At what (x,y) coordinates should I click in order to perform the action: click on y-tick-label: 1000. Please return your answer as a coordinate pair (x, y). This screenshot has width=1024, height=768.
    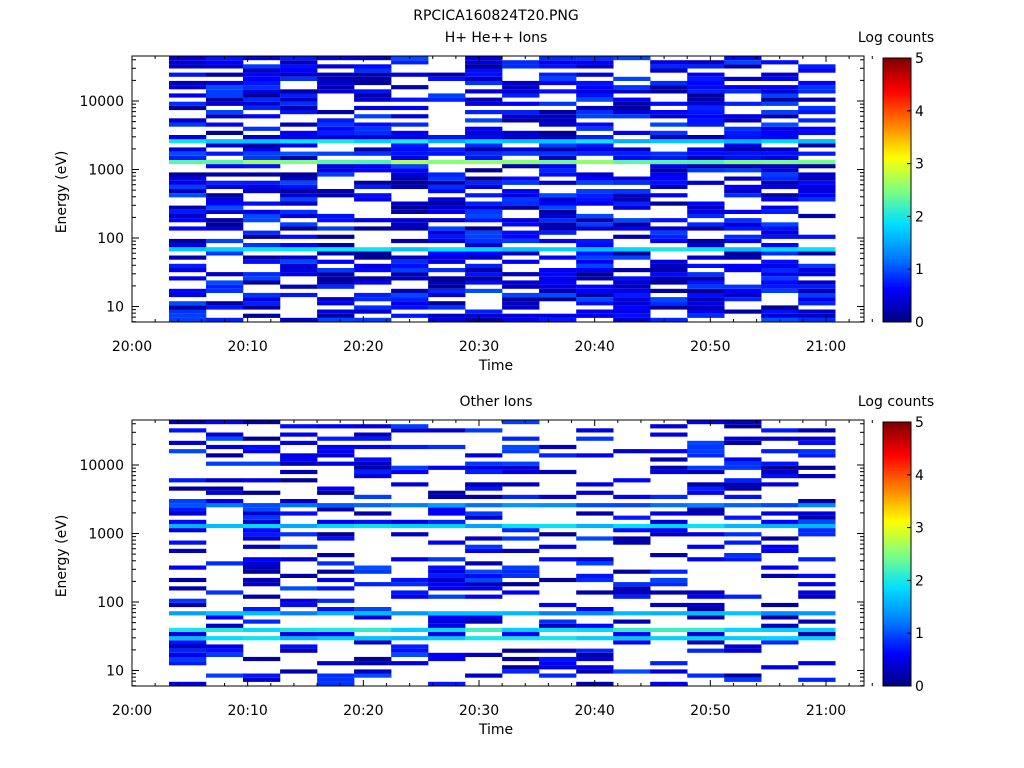
    Looking at the image, I should click on (106, 535).